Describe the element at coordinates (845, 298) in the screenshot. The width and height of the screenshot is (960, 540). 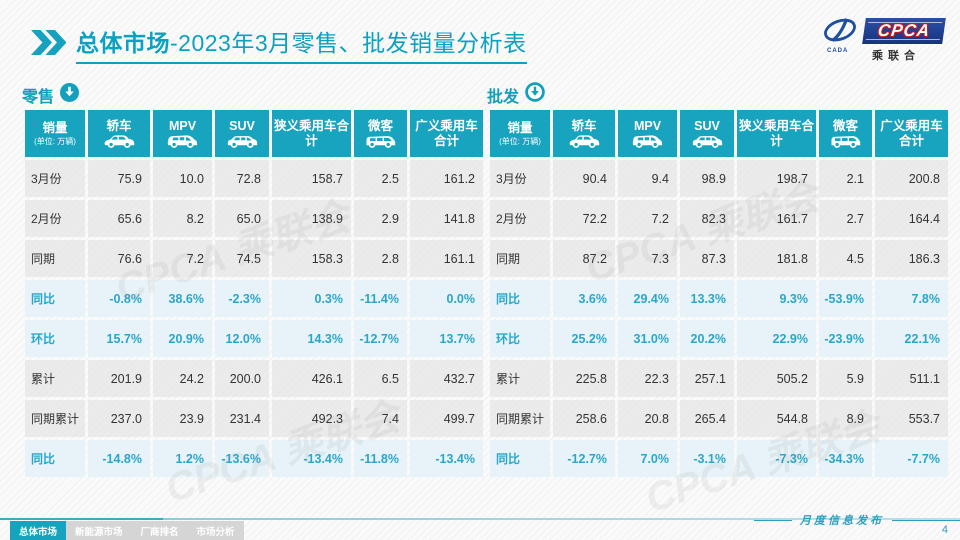
I see `value-cell: -53.9%` at that location.